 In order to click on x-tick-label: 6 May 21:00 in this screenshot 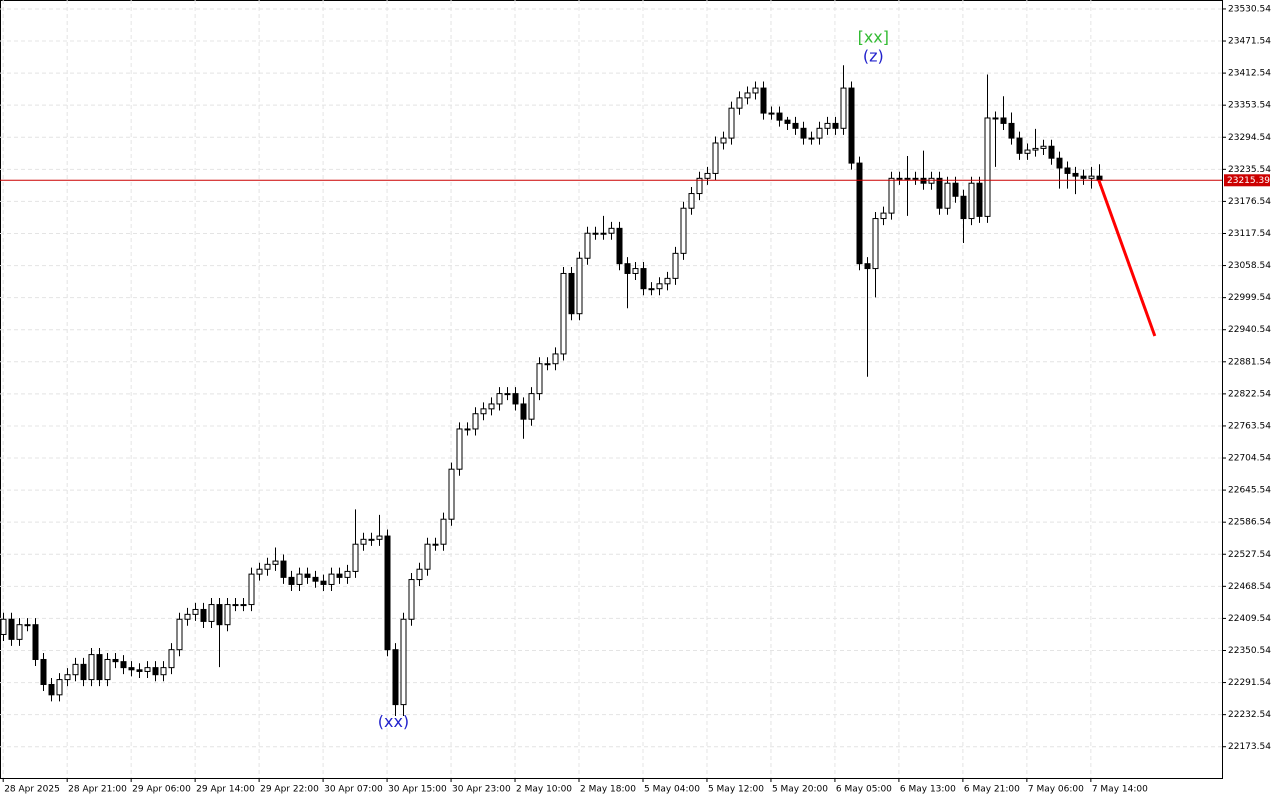, I will do `click(992, 790)`.